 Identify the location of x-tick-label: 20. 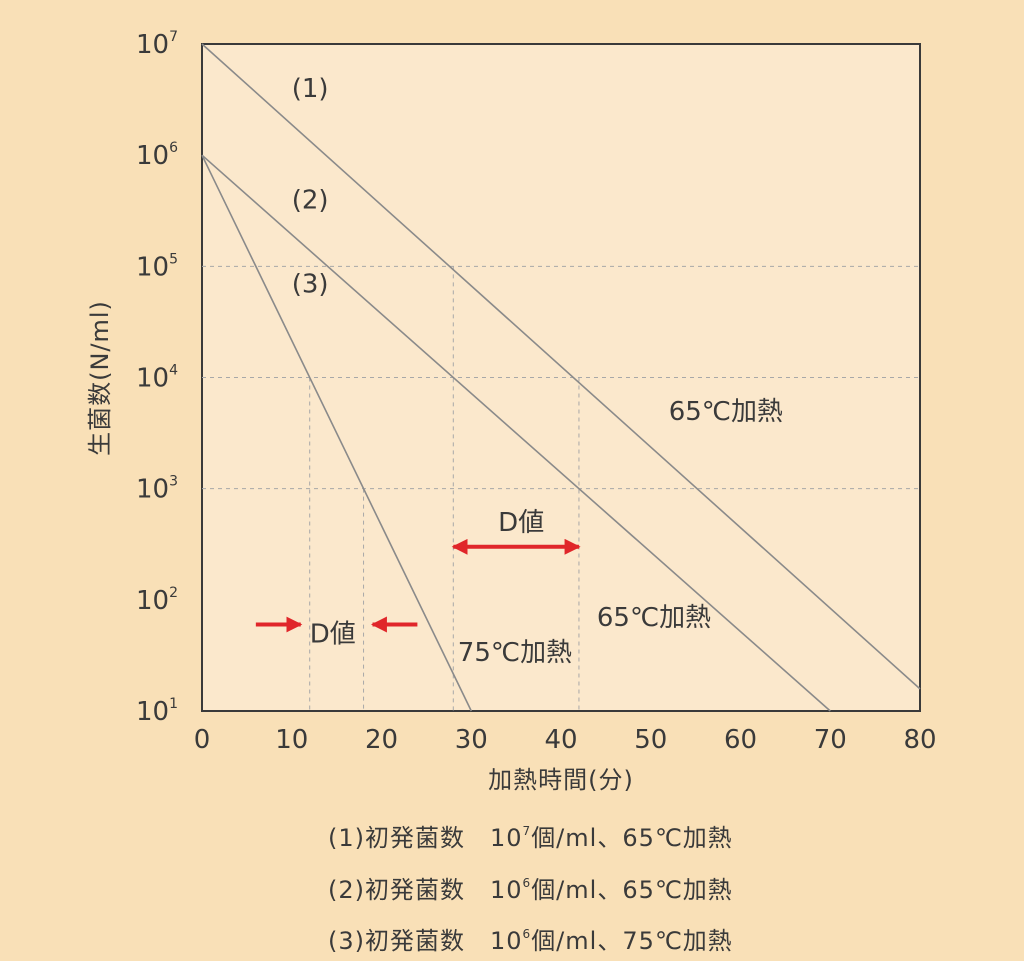
(381, 740).